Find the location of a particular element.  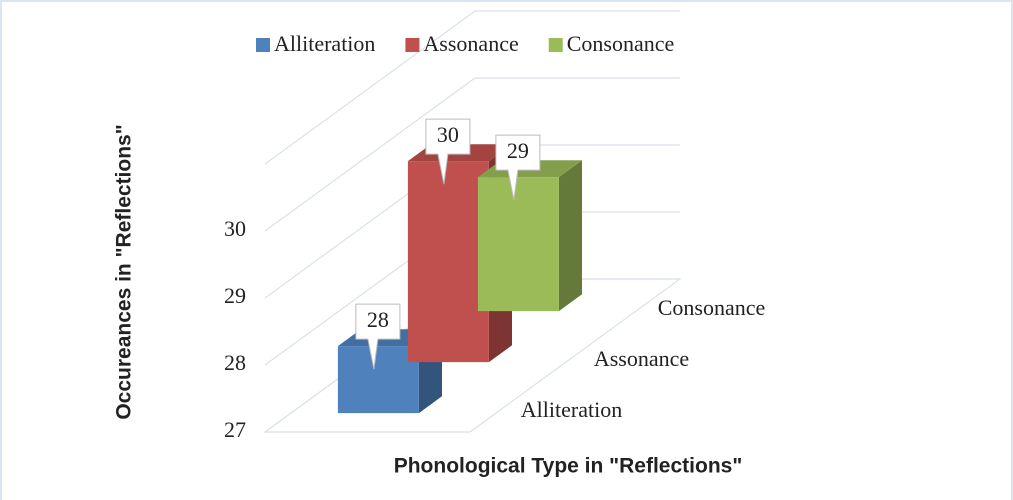

legend-label: Assonance is located at coordinates (470, 43).